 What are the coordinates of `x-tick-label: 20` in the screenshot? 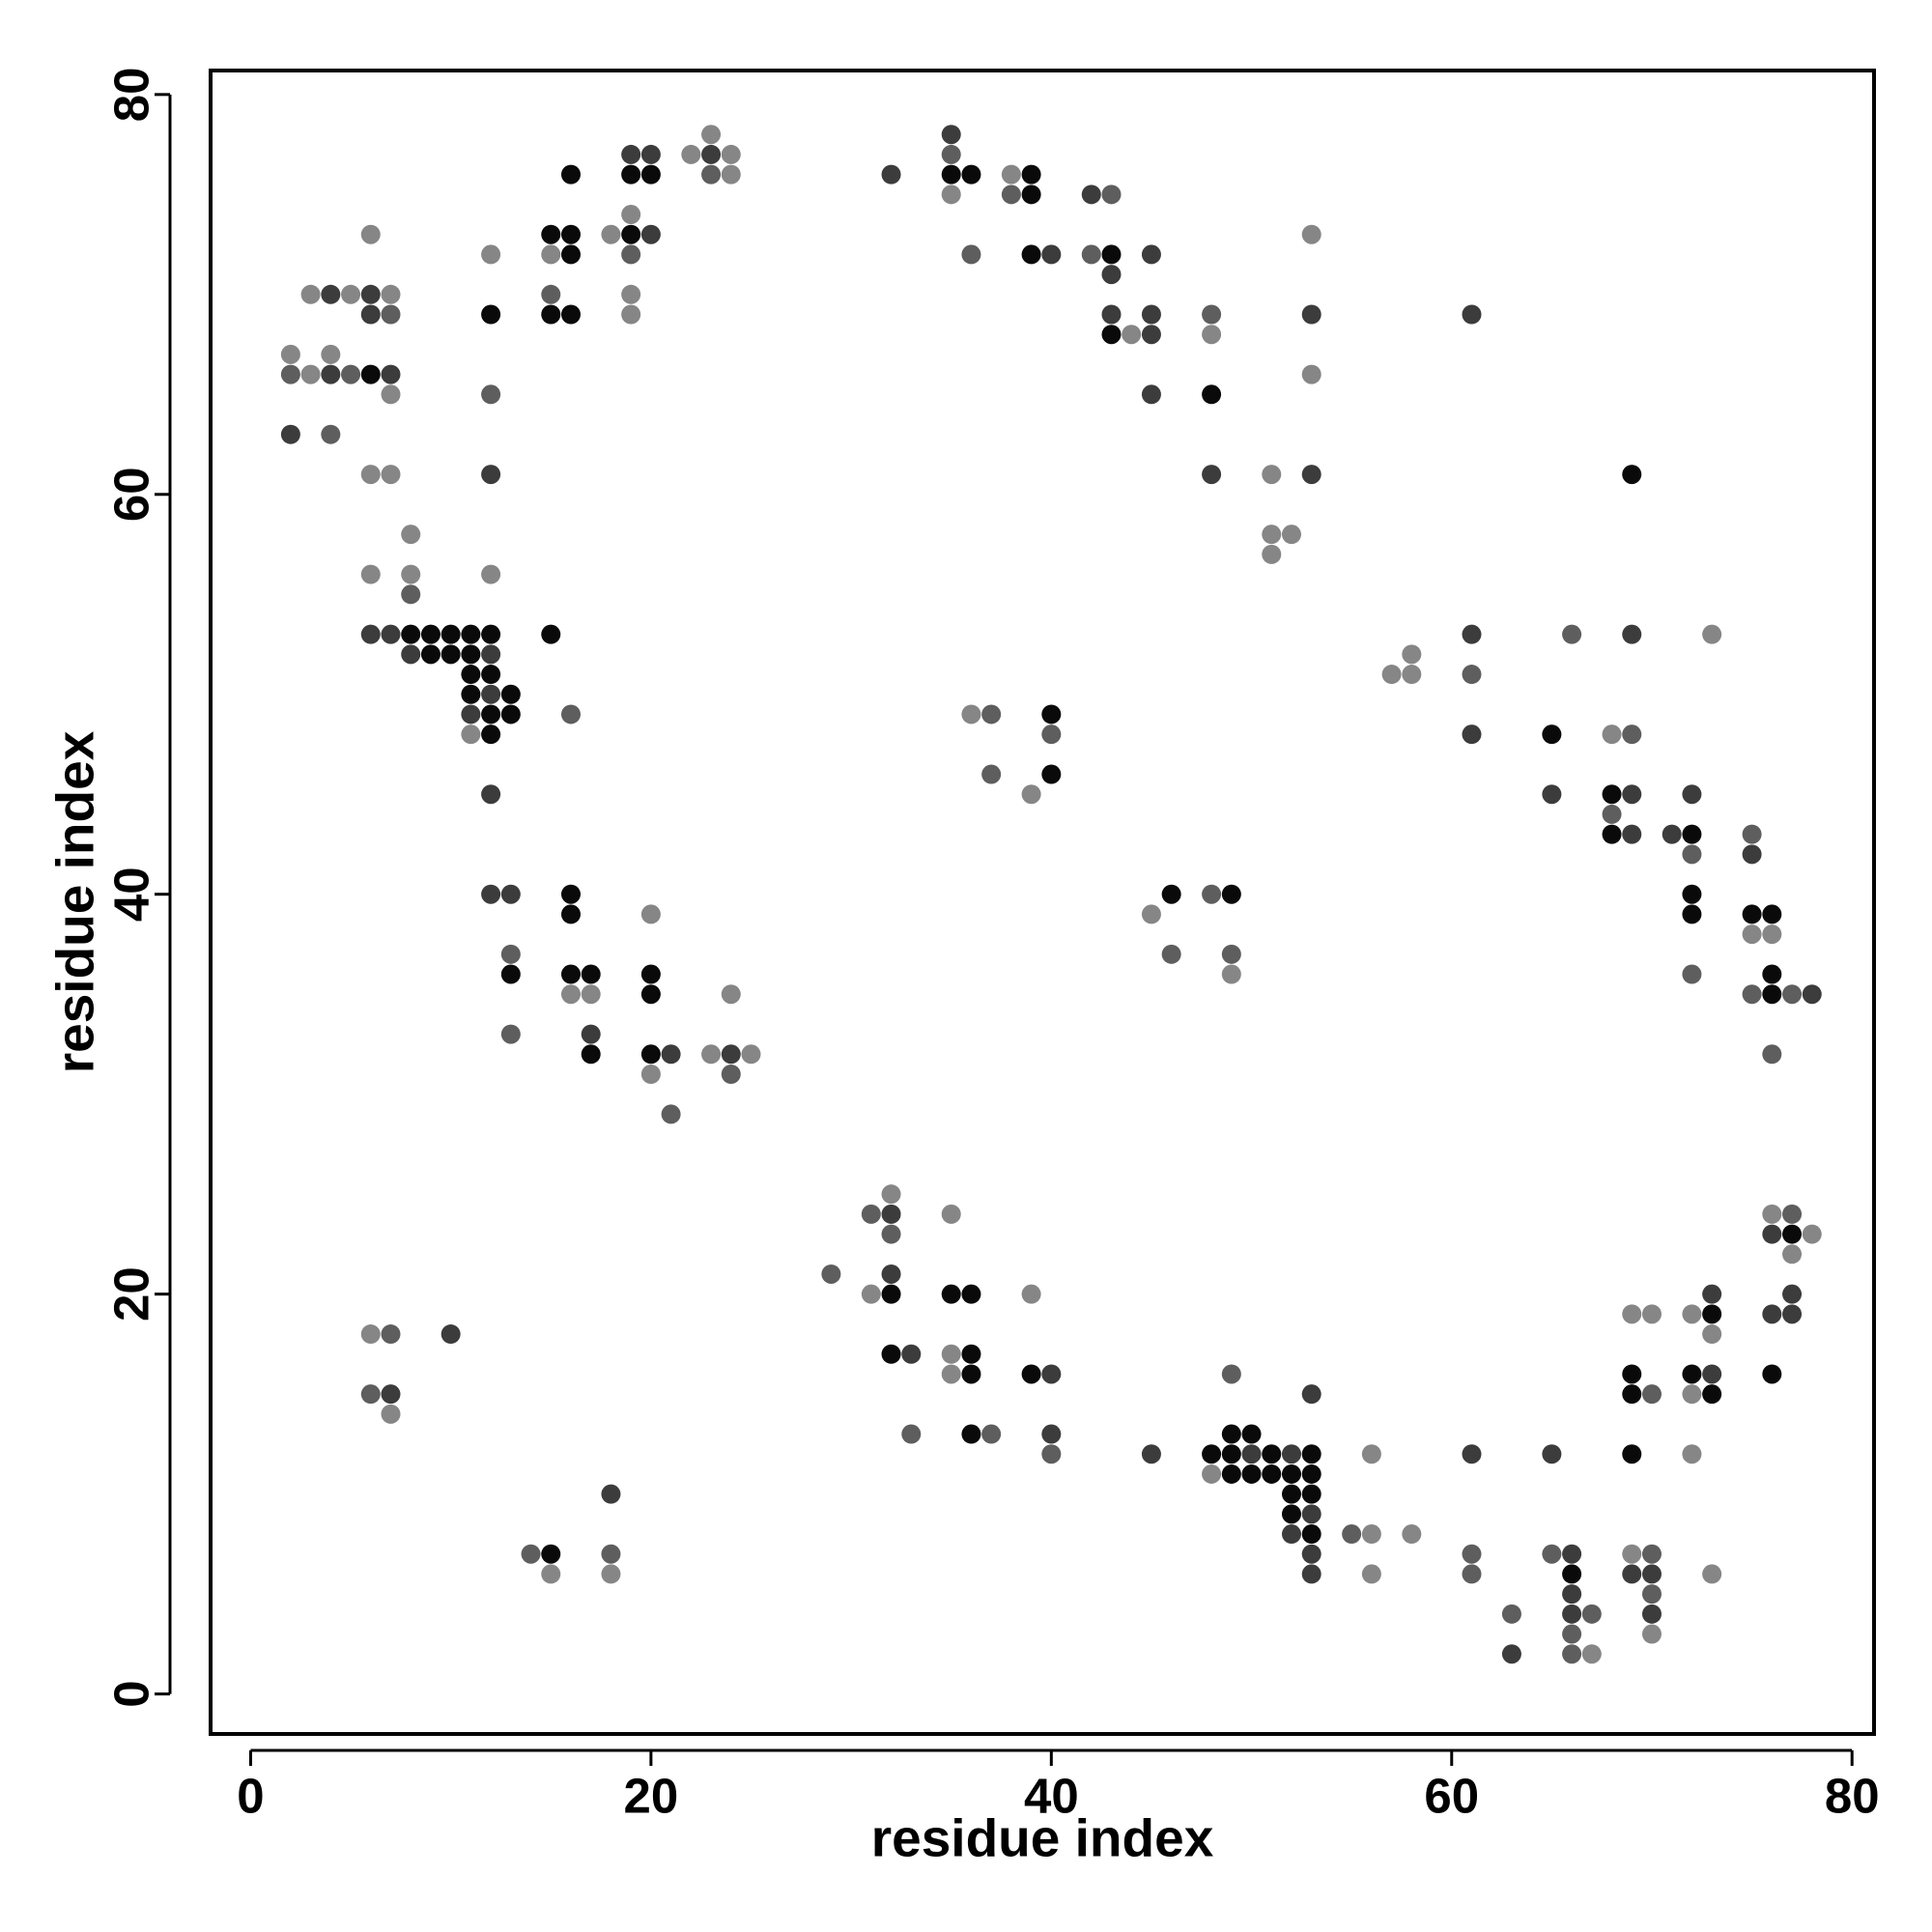 It's located at (651, 1795).